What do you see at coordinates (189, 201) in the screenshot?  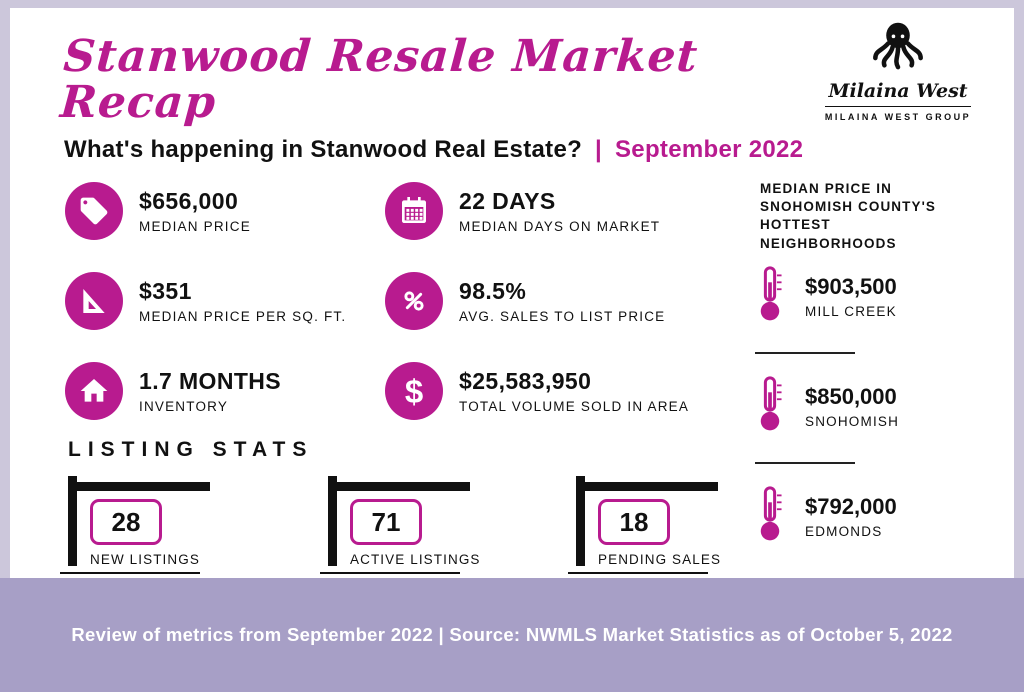 I see `stat-value: $656,000` at bounding box center [189, 201].